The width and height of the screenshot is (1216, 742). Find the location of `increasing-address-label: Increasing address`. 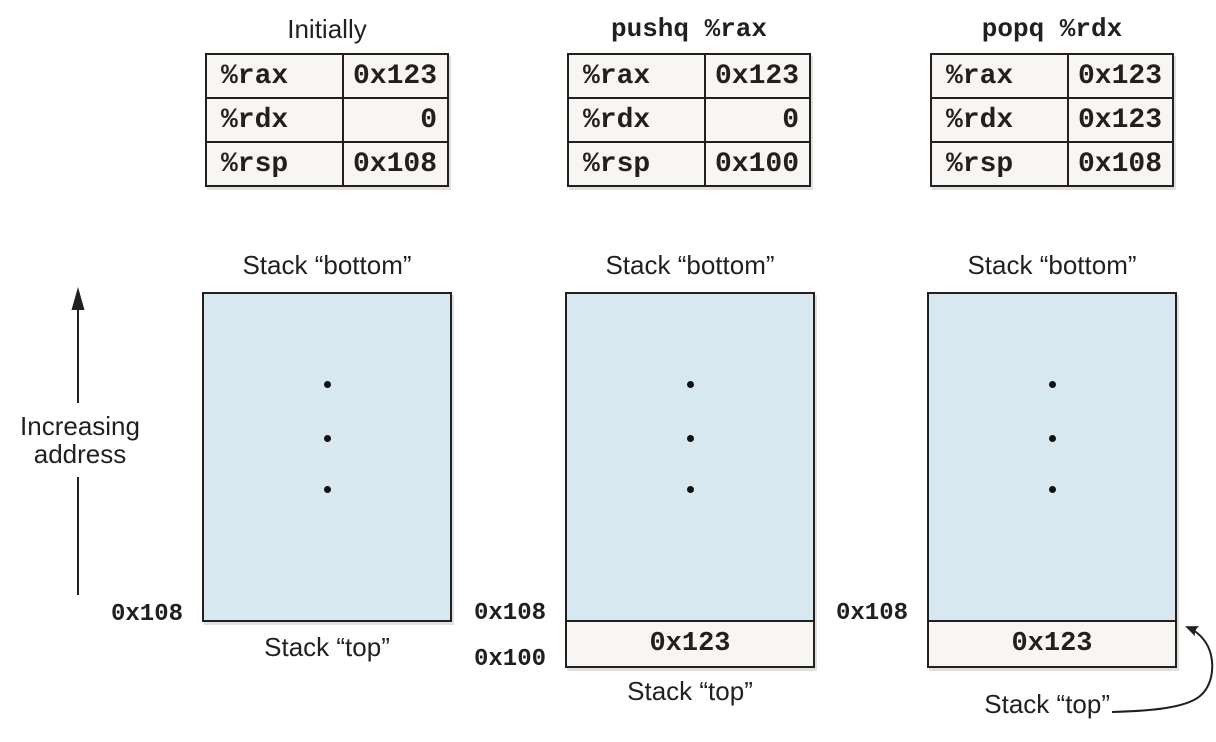

increasing-address-label: Increasing address is located at coordinates (80, 440).